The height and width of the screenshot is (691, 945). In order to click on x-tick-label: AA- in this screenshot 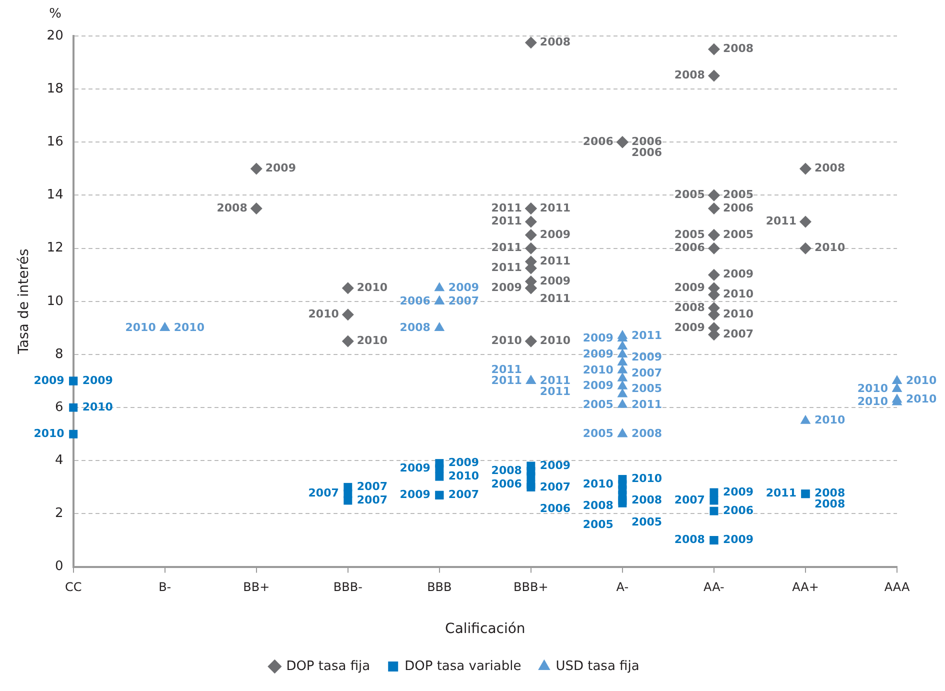, I will do `click(714, 587)`.